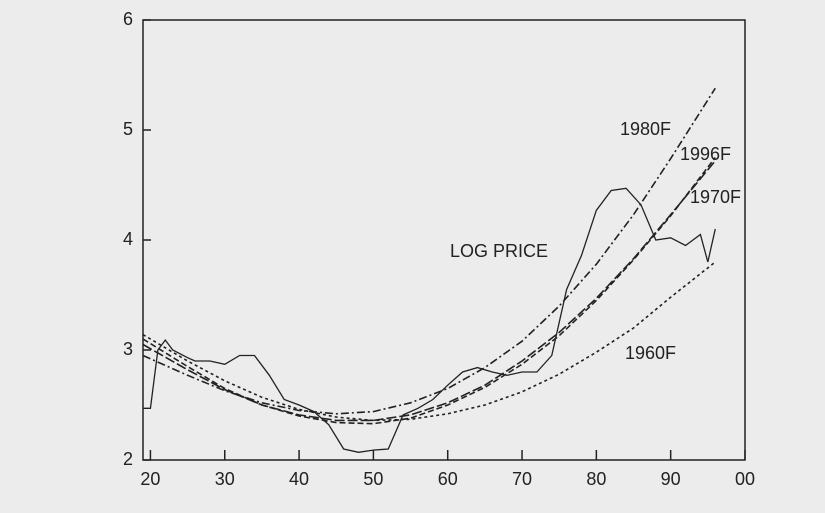 This screenshot has height=513, width=825. What do you see at coordinates (715, 197) in the screenshot?
I see `series-label: 1970F` at bounding box center [715, 197].